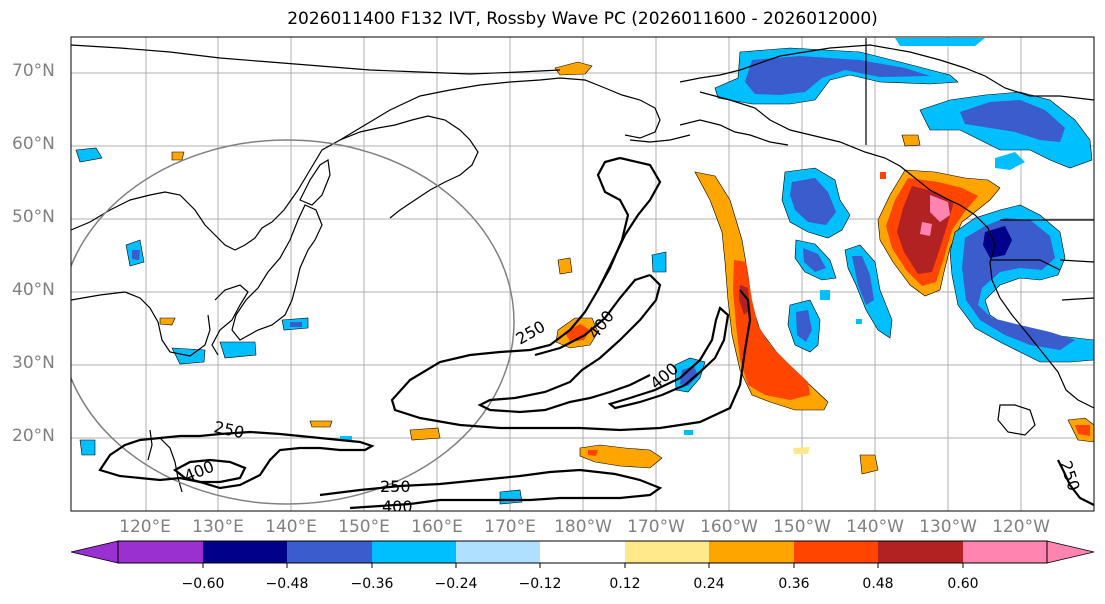 The image size is (1105, 604). Describe the element at coordinates (794, 584) in the screenshot. I see `colorbar-tick-label: 0.36` at that location.